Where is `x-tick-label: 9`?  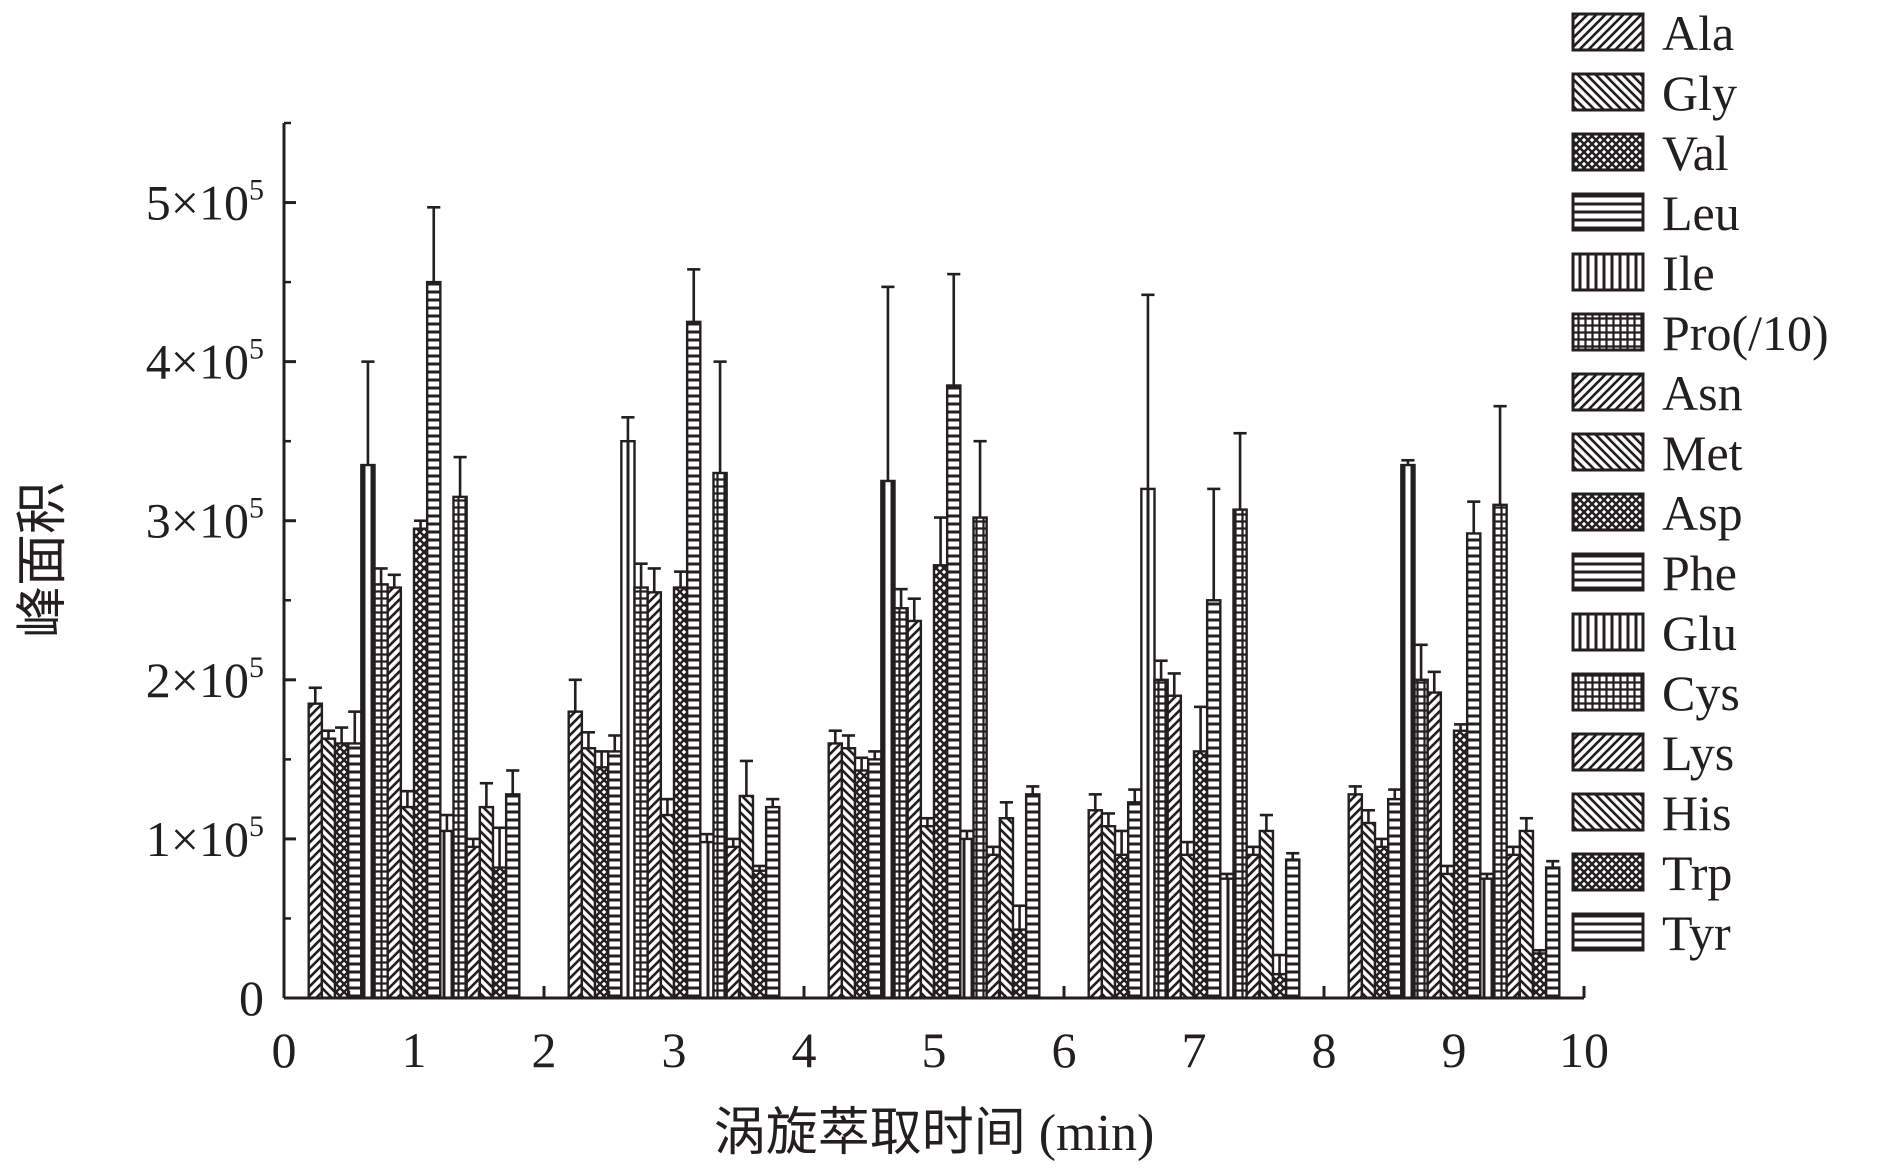
x-tick-label: 9 is located at coordinates (1454, 1050).